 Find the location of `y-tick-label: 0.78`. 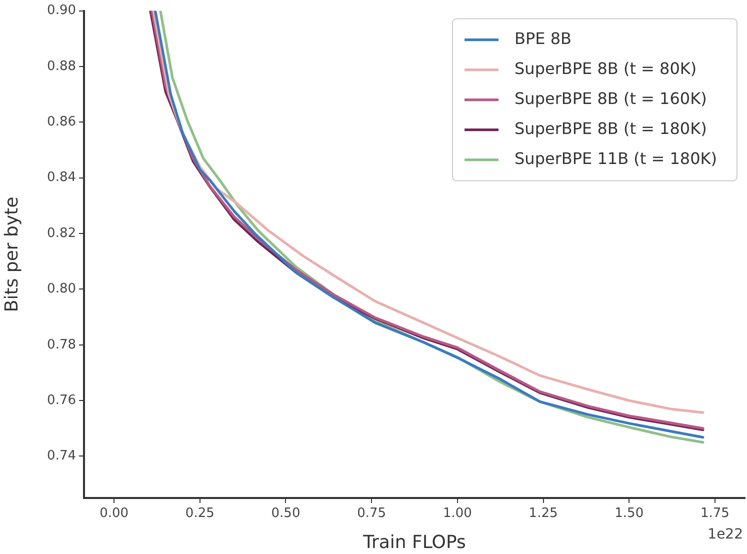

y-tick-label: 0.78 is located at coordinates (61, 344).